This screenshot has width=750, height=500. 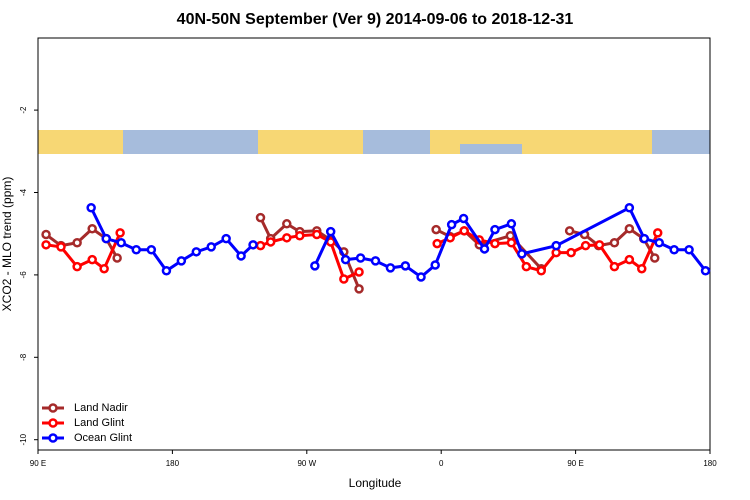 I want to click on y-tick-label: -2, so click(x=23, y=110).